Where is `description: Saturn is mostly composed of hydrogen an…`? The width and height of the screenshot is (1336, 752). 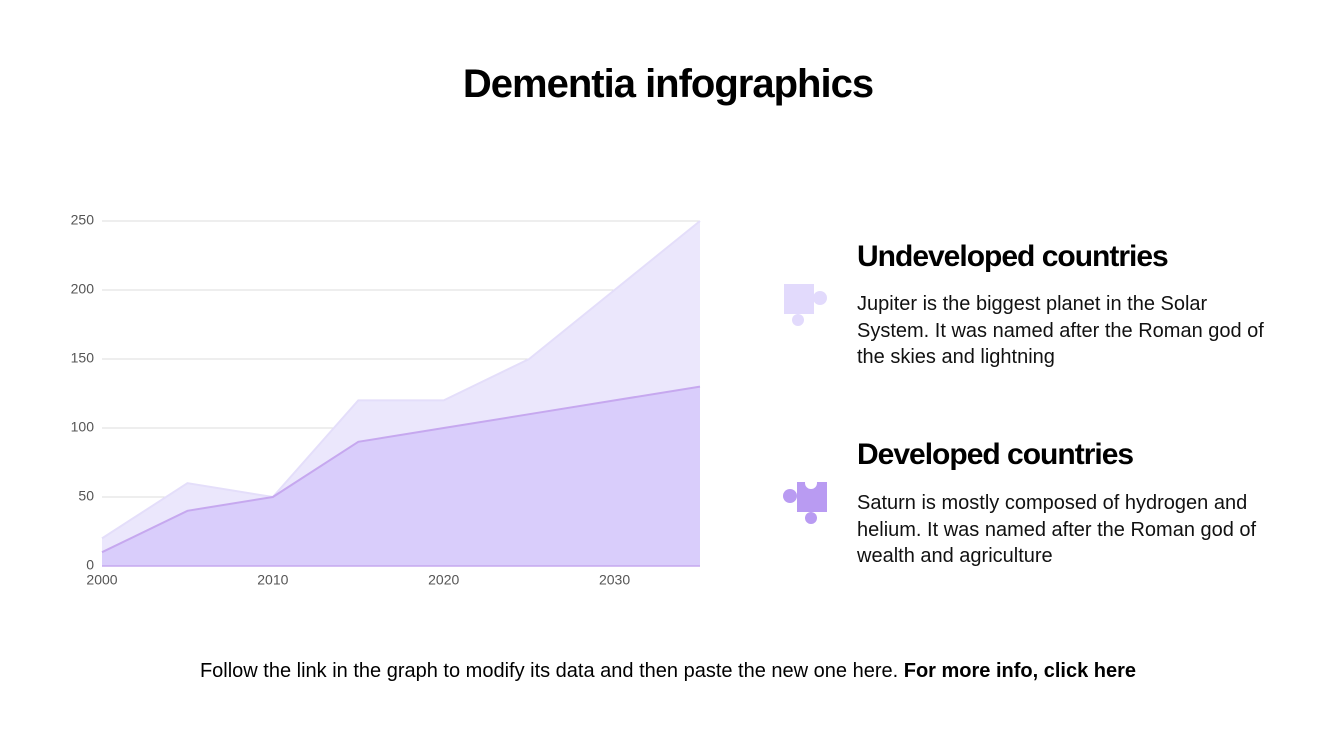
description: Saturn is mostly composed of hydrogen an… is located at coordinates (1057, 529).